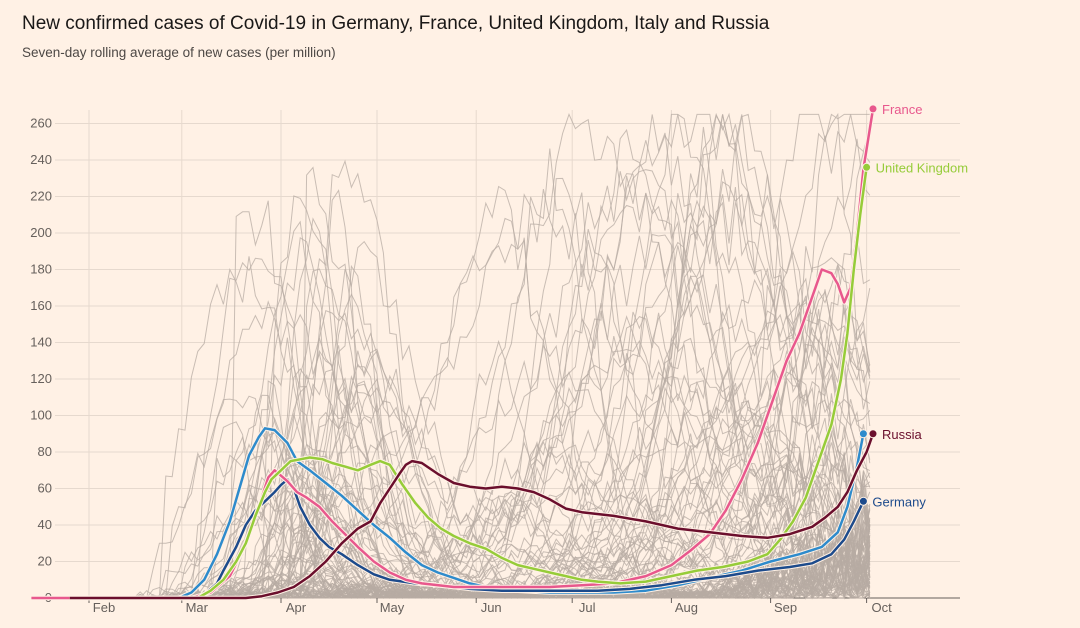 The width and height of the screenshot is (1080, 628). What do you see at coordinates (686, 607) in the screenshot?
I see `x-tick-label: Aug` at bounding box center [686, 607].